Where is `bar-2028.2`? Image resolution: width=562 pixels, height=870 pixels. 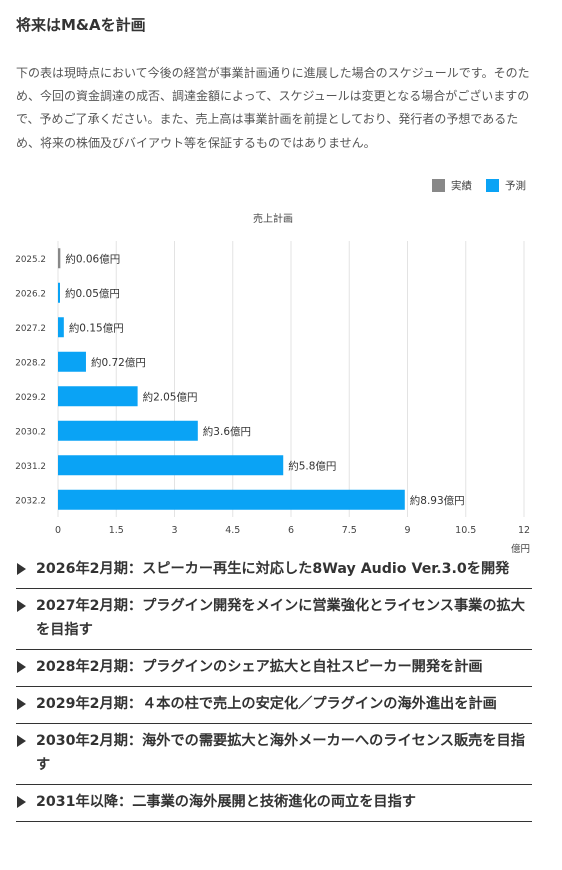
bar-2028.2 is located at coordinates (72, 361).